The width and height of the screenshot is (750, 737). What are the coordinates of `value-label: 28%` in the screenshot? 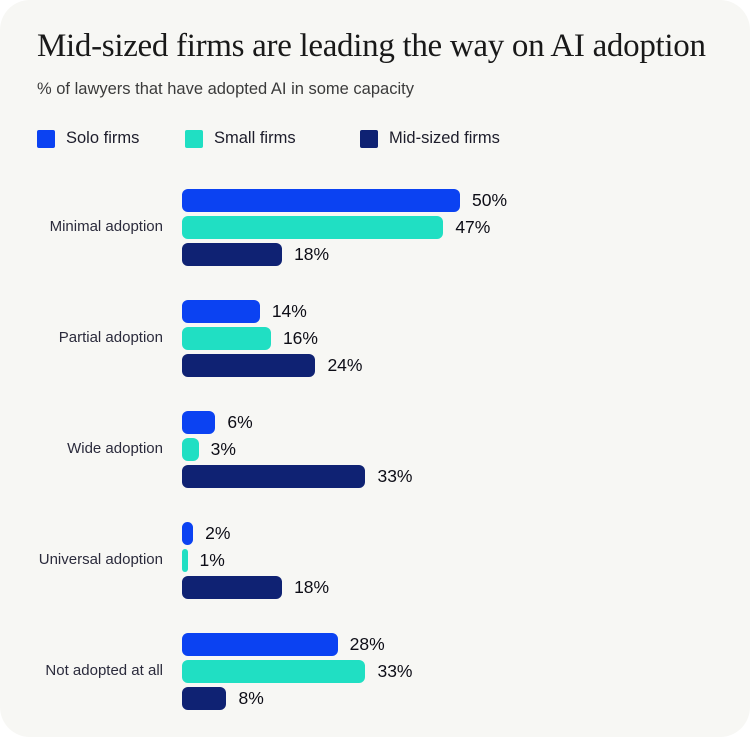 It's located at (367, 643).